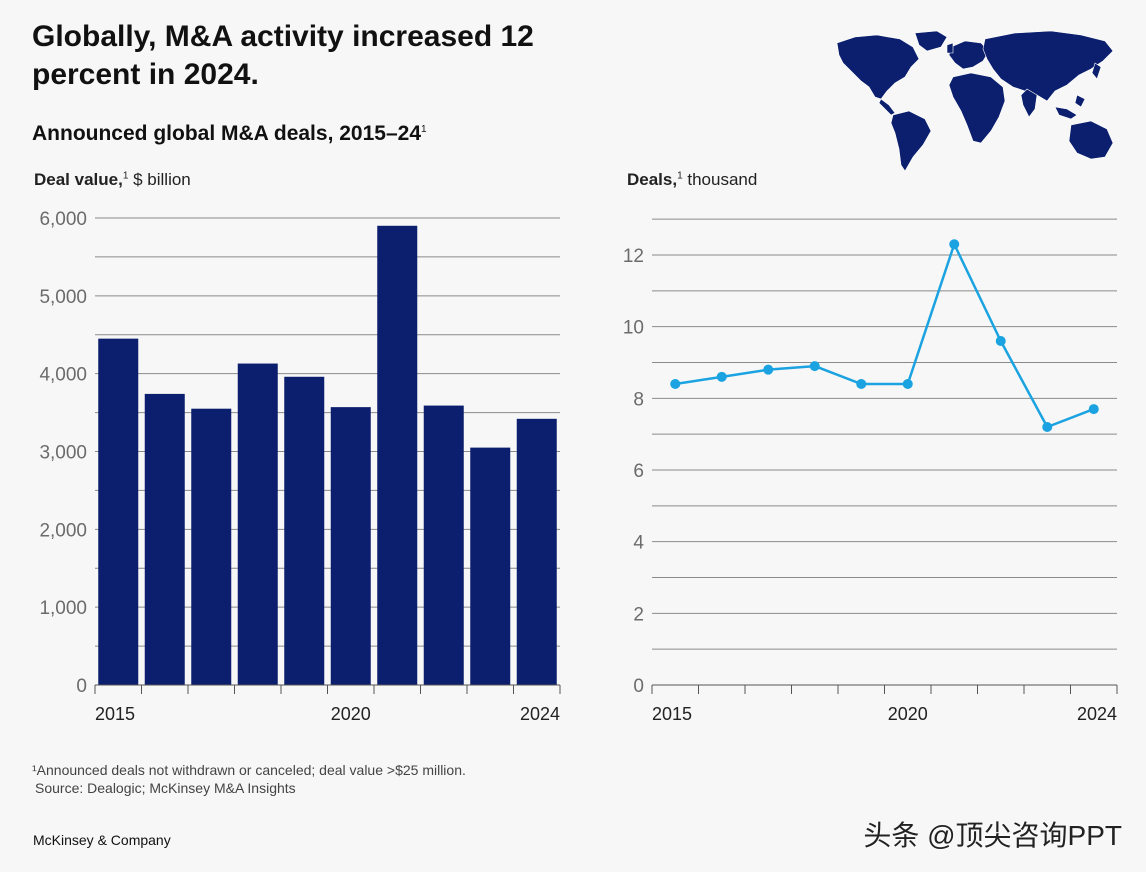  What do you see at coordinates (63, 297) in the screenshot?
I see `y-tick-label: 5,000` at bounding box center [63, 297].